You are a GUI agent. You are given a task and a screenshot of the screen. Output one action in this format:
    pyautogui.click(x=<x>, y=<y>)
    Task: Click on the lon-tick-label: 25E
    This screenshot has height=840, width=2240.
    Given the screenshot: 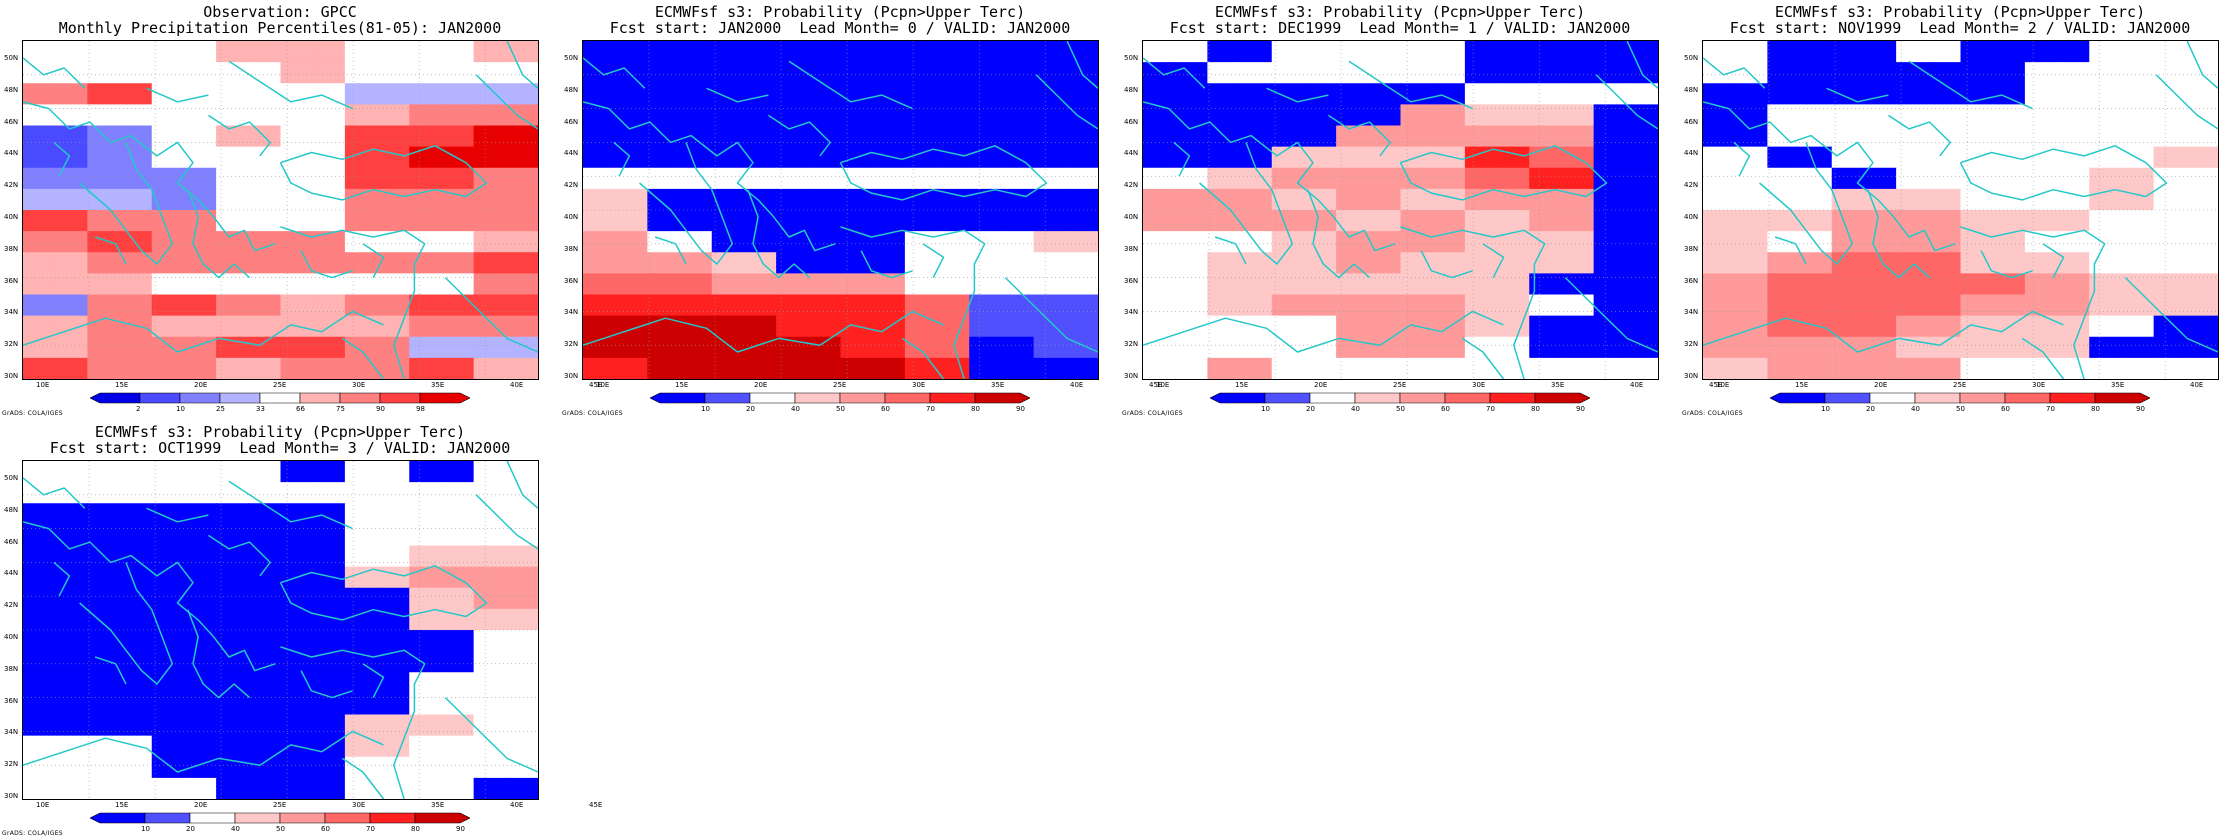 What is the action you would take?
    pyautogui.click(x=1400, y=385)
    